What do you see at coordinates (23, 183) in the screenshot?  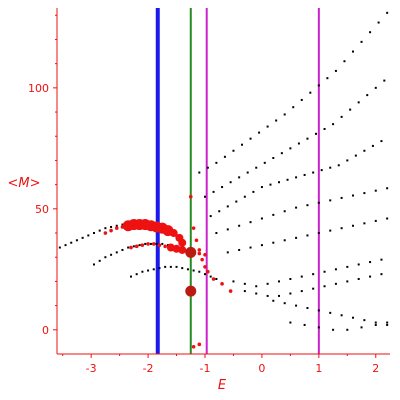 I see `y-axis-title: <M>` at bounding box center [23, 183].